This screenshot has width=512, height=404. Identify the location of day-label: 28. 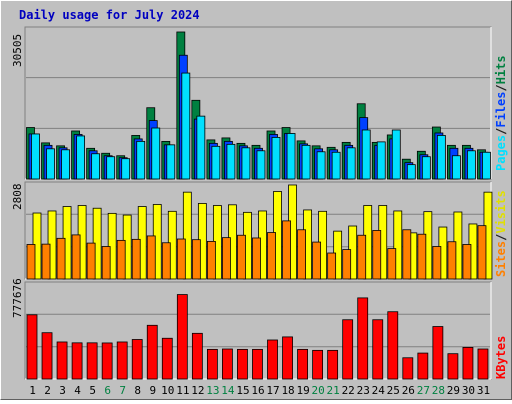
(438, 390).